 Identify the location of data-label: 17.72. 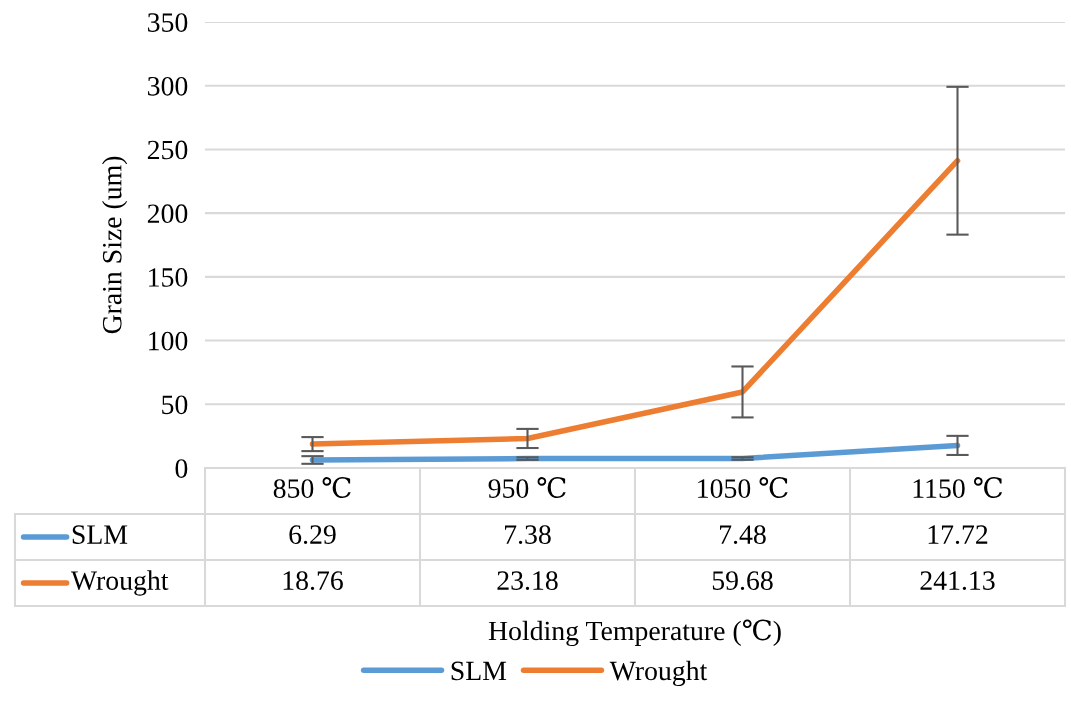
(958, 535).